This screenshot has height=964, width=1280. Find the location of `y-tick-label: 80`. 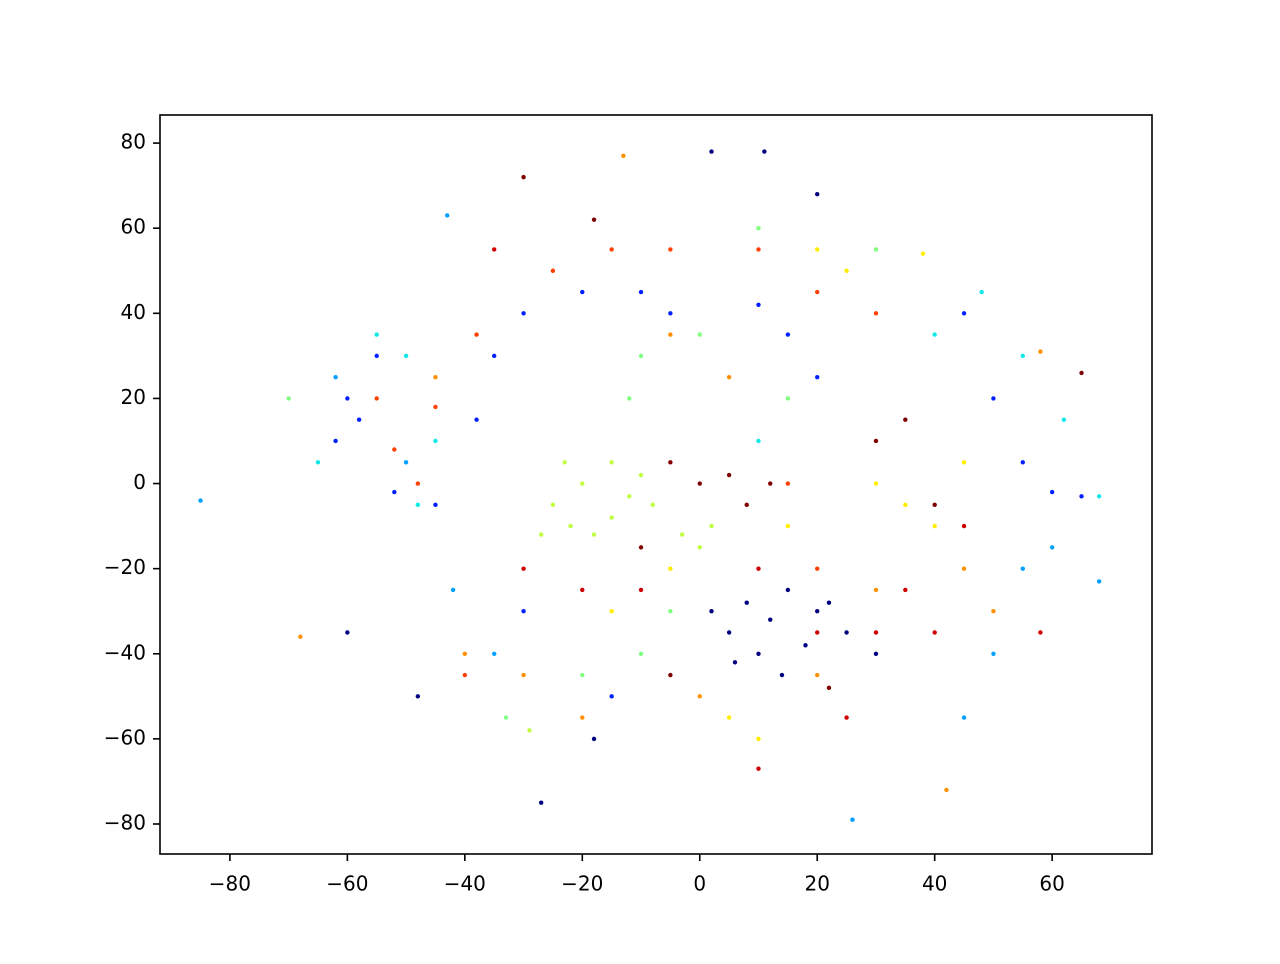

y-tick-label: 80 is located at coordinates (133, 142).